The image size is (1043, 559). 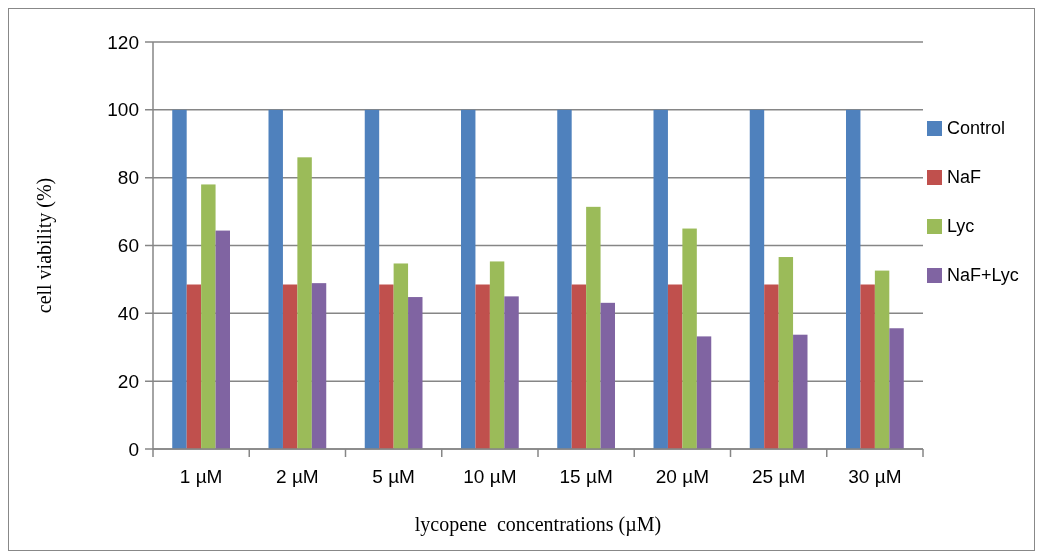 I want to click on x-tick-label: 25 µM, so click(x=779, y=476).